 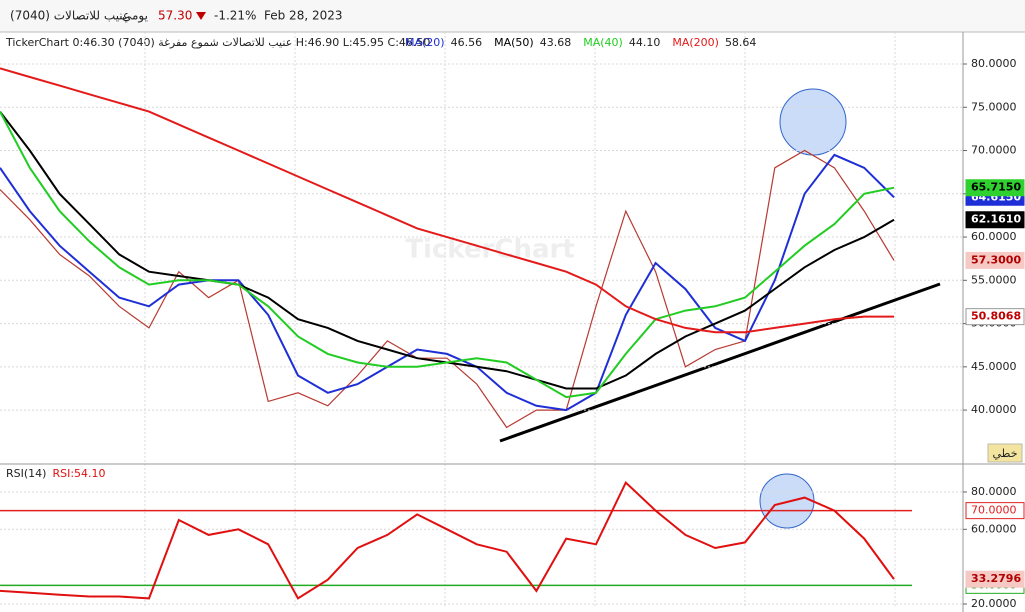 I want to click on last-value-label: 50.8068, so click(x=996, y=316).